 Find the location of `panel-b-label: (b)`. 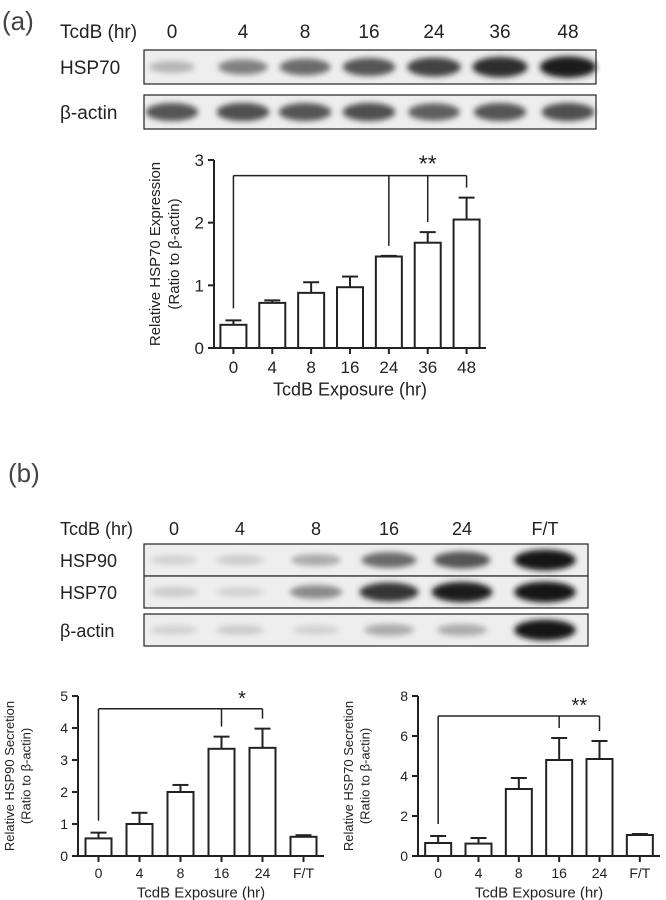

panel-b-label: (b) is located at coordinates (24, 473).